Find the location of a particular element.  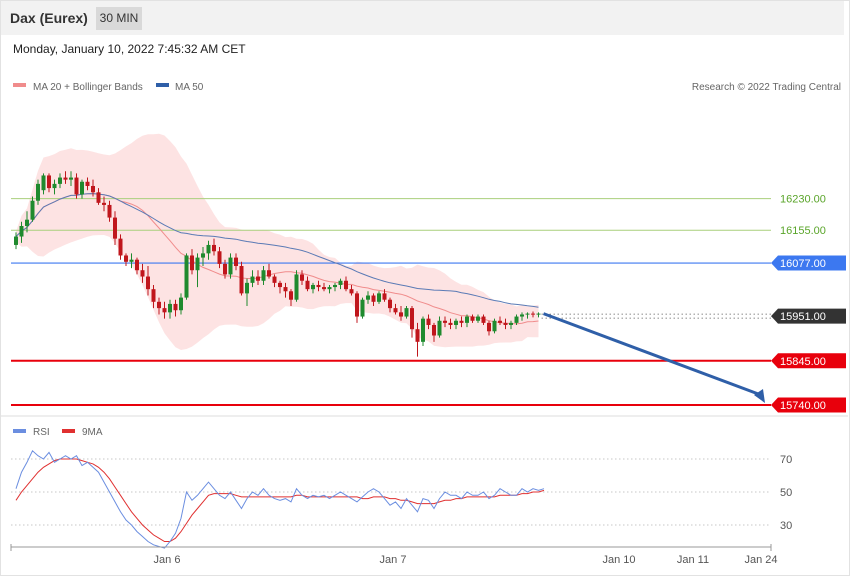

report-datetime: Monday, January 10, 2022 7:45:32 AM CET is located at coordinates (129, 49).